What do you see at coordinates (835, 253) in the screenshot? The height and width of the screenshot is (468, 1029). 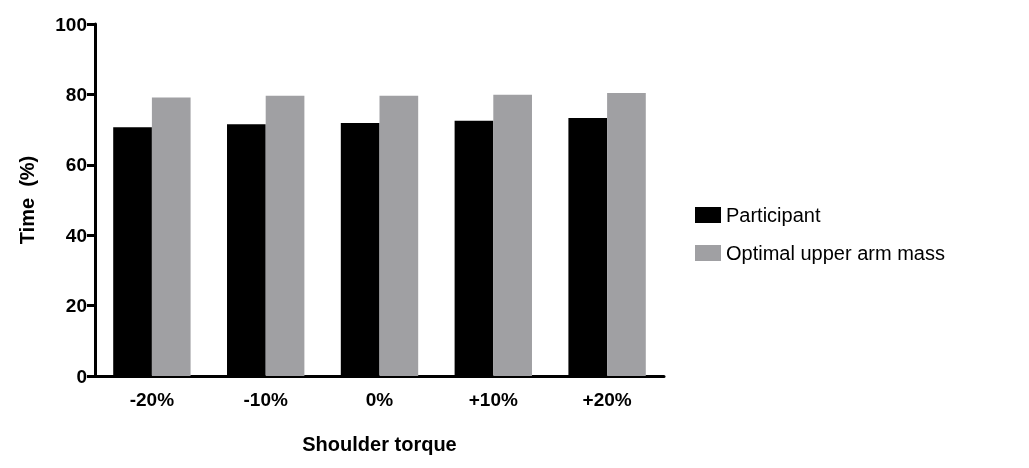 I see `legend-label: Optimal upper arm mass` at bounding box center [835, 253].